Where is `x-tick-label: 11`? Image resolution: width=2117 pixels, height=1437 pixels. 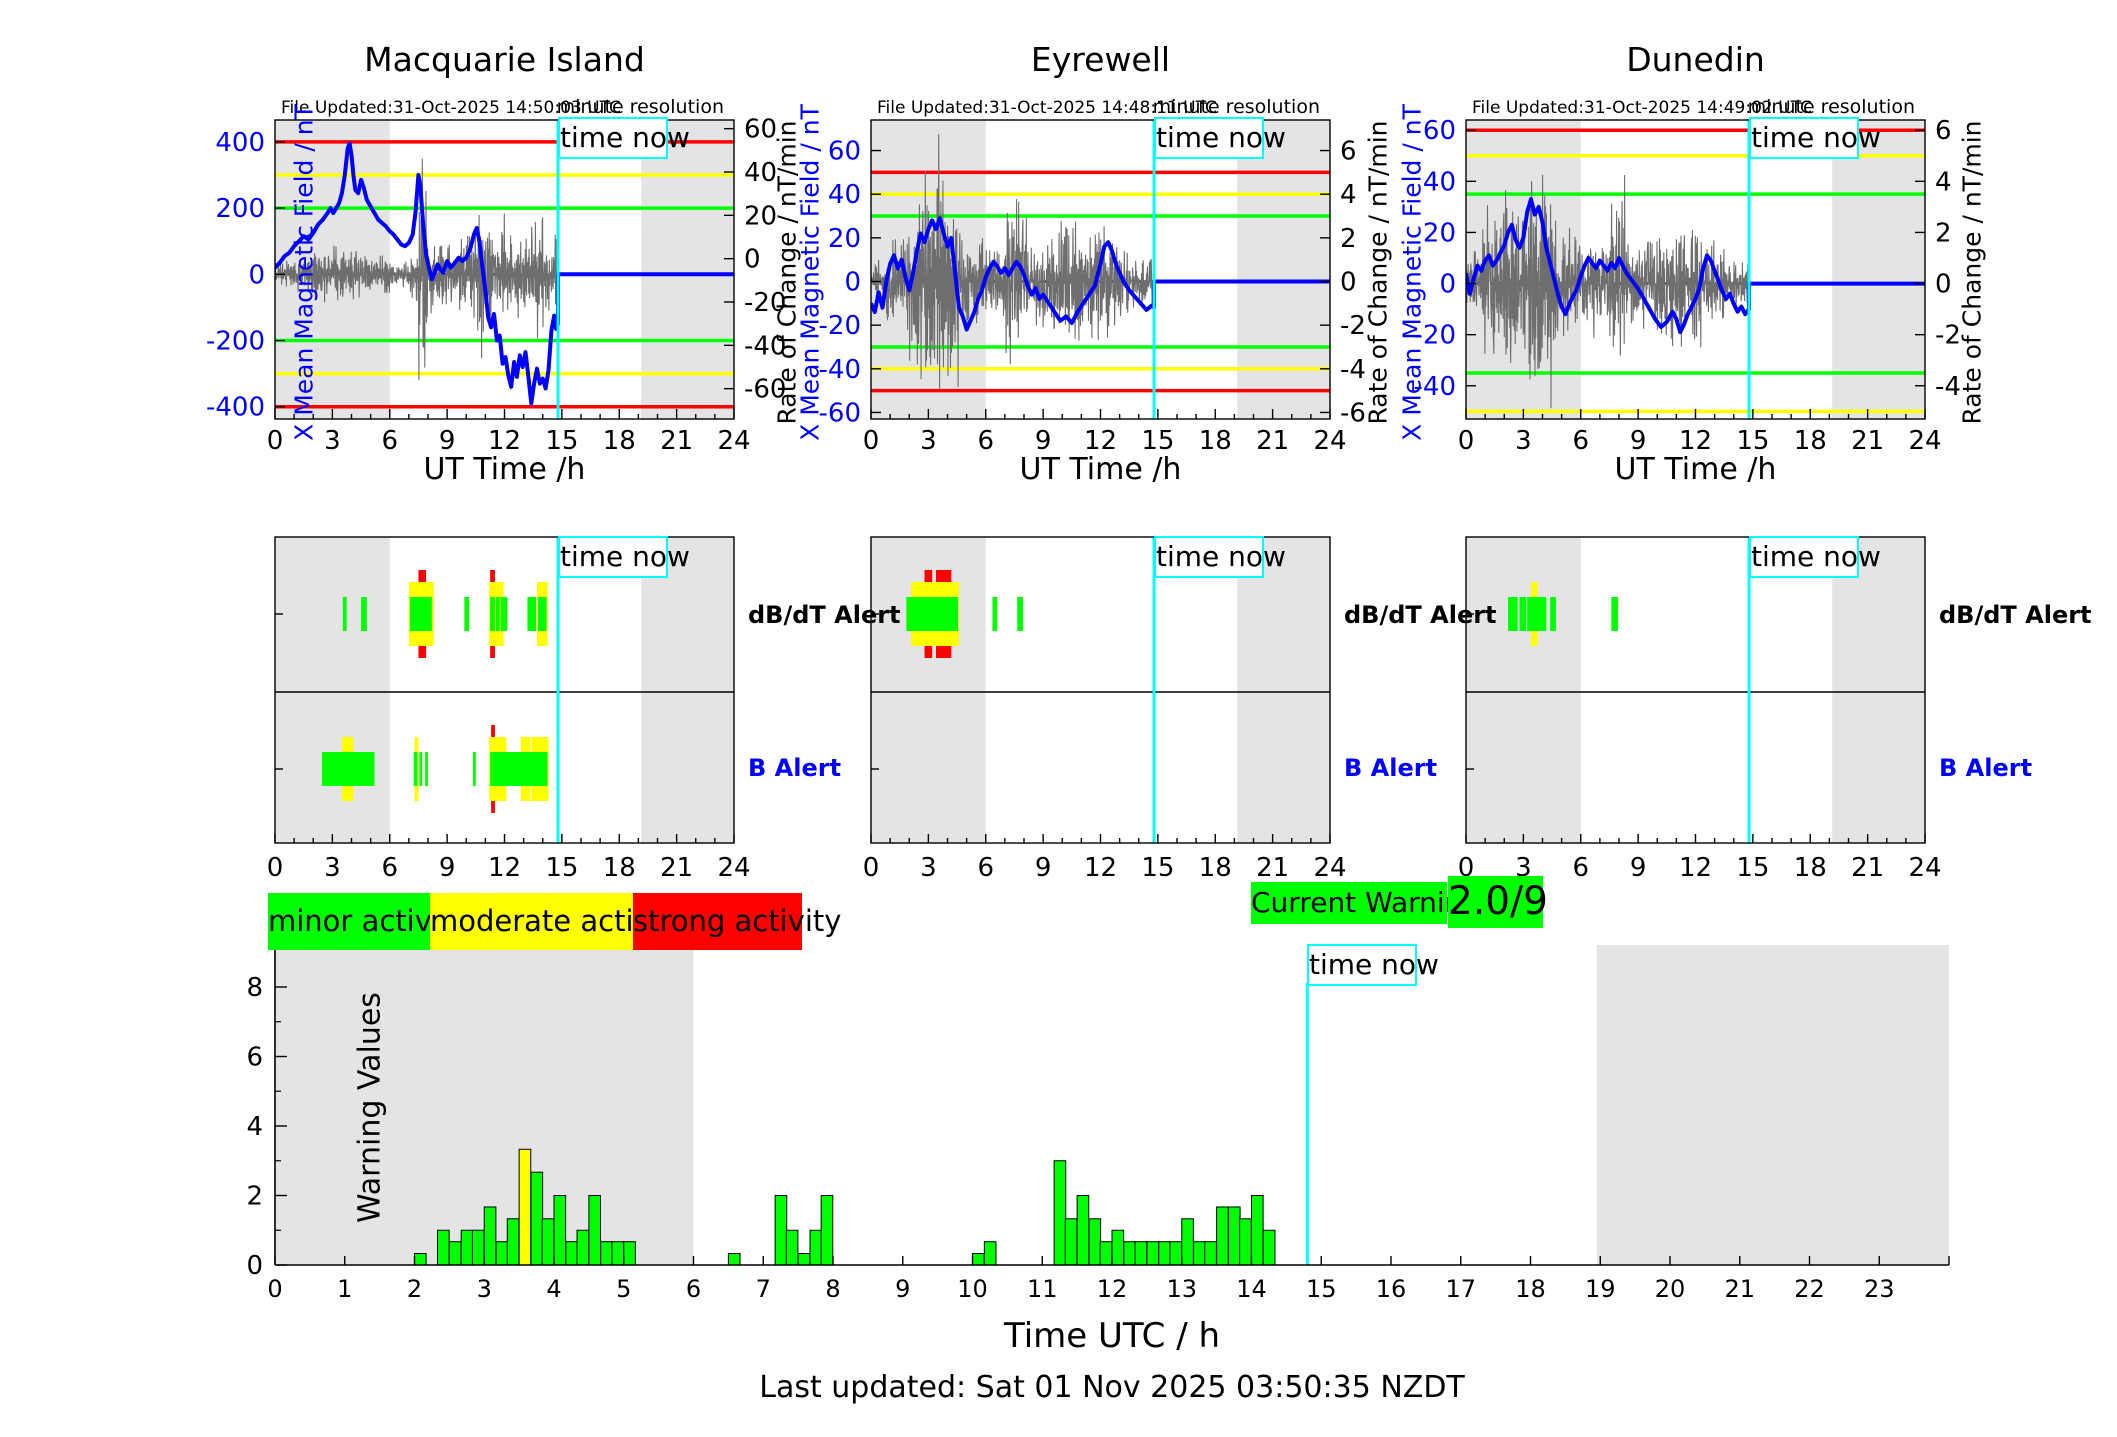 x-tick-label: 11 is located at coordinates (1042, 1289).